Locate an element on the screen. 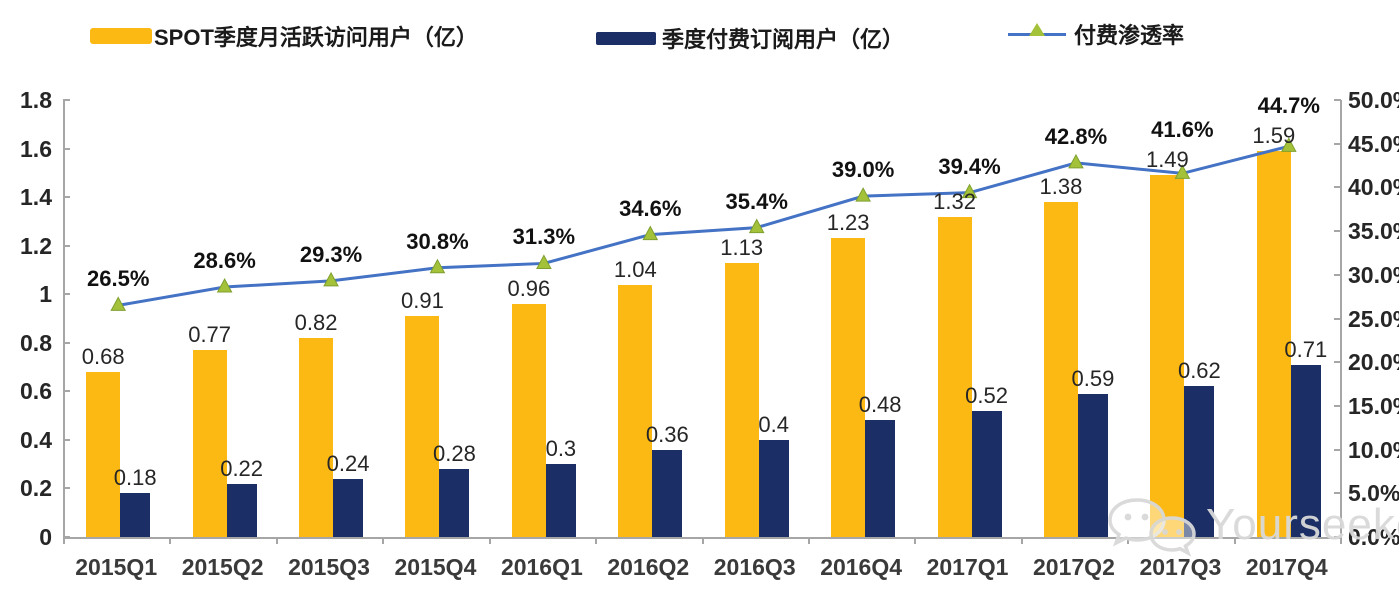 The image size is (1399, 596). bar-label-mau: 0.91 is located at coordinates (422, 301).